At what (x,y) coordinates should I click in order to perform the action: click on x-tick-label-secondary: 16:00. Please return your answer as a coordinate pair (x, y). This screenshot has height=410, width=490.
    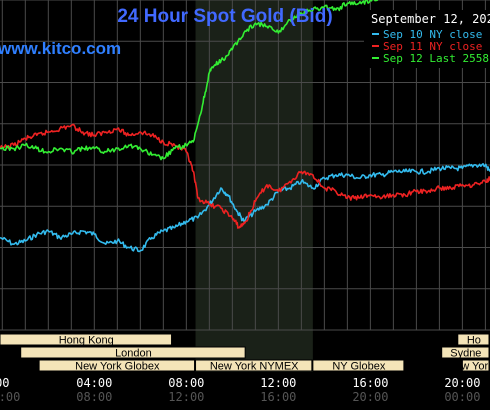
    Looking at the image, I should click on (278, 397).